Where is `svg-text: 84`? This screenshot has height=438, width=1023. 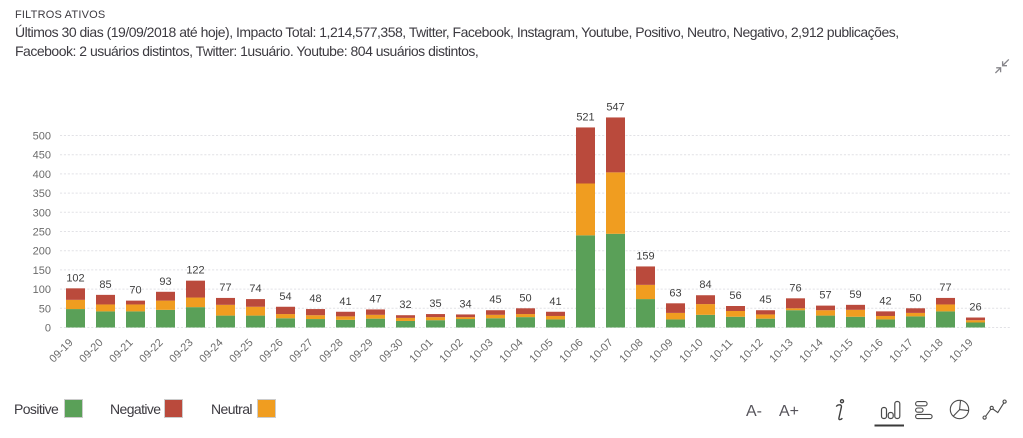 svg-text: 84 is located at coordinates (705, 285).